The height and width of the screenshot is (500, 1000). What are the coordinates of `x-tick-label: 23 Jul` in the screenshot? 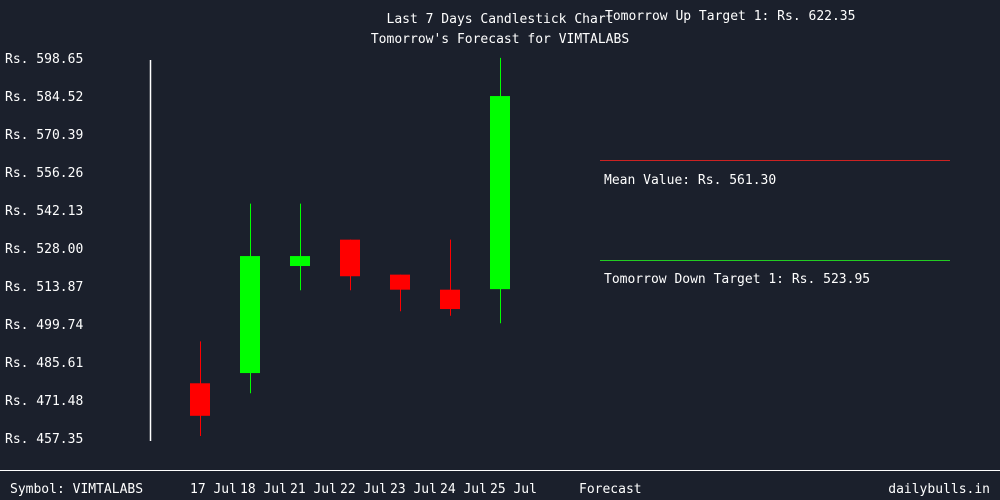 It's located at (413, 489).